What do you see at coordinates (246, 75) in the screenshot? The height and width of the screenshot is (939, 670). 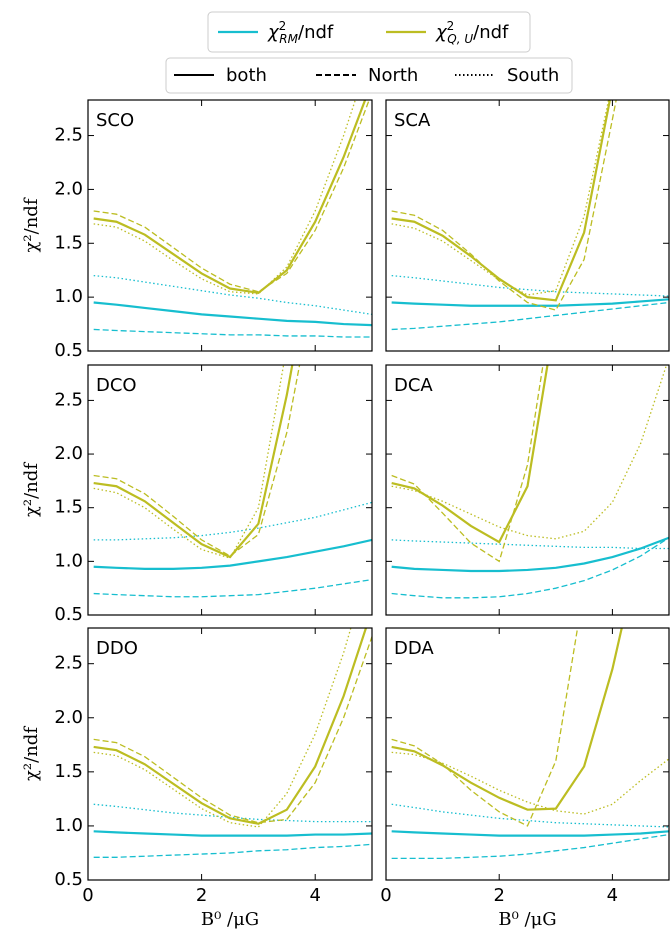 I see `legend-label: both` at bounding box center [246, 75].